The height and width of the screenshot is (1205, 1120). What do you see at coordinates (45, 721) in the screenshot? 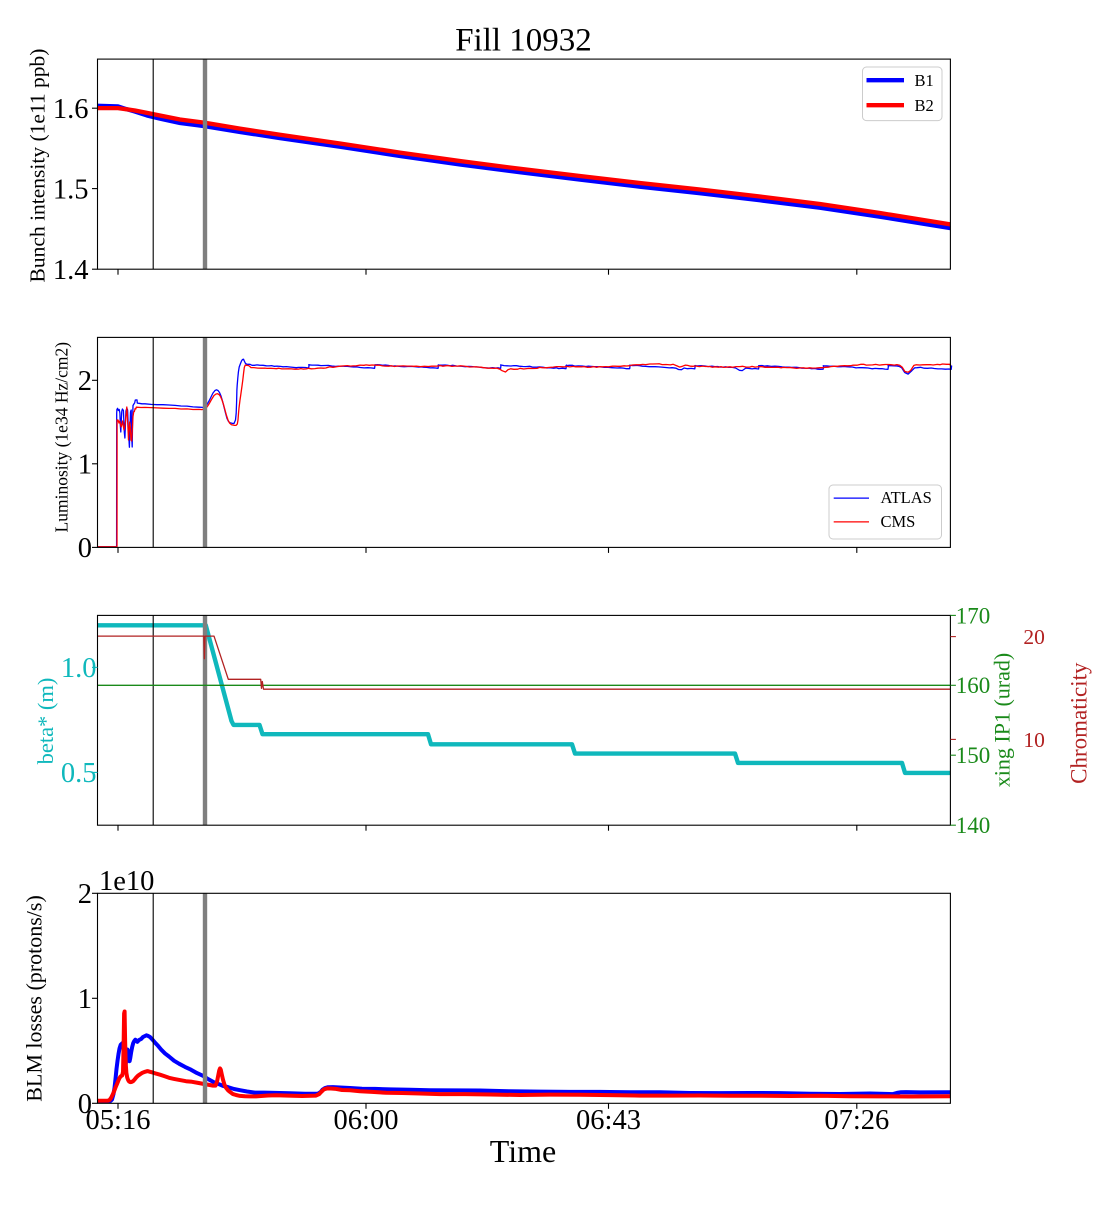
I see `svg-text: beta* (m)` at bounding box center [45, 721].